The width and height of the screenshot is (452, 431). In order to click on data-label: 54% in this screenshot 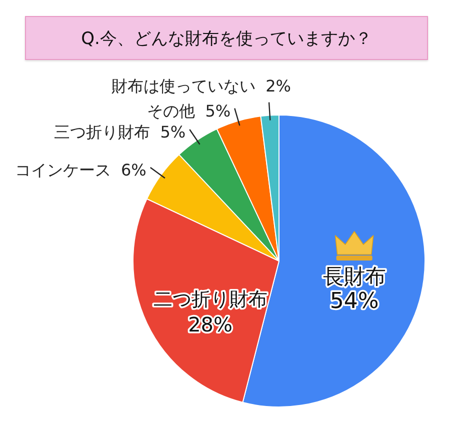, I will do `click(354, 301)`.